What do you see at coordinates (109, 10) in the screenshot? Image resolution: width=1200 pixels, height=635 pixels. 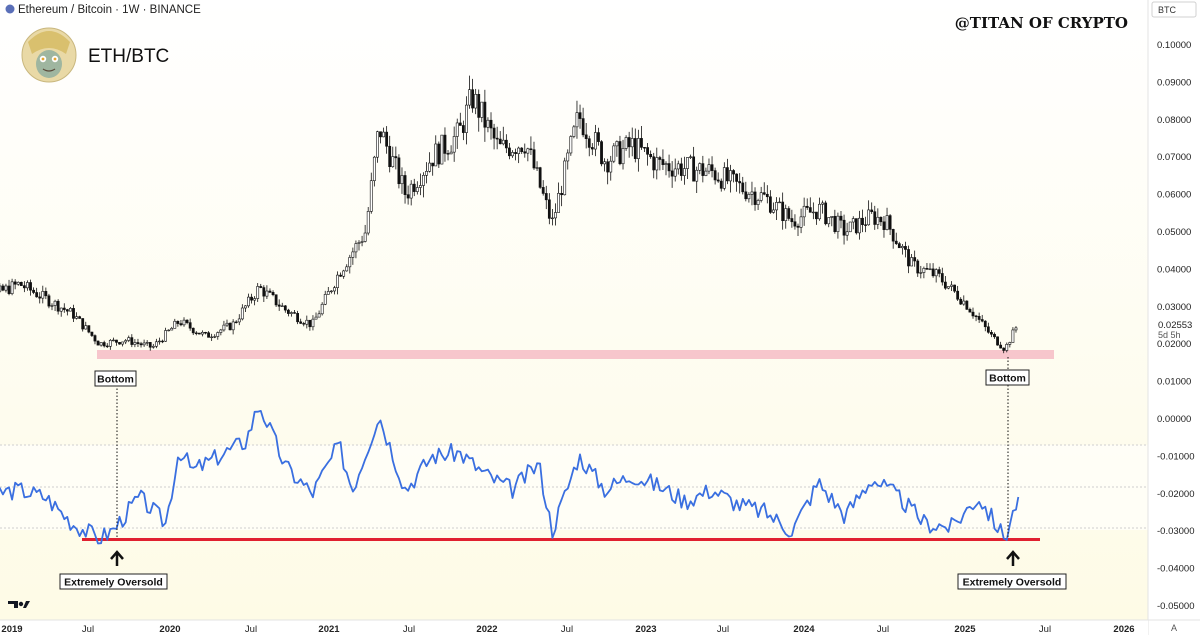 I see `symbol-line: Ethereum / Bitcoin · 1W · BINANCE` at bounding box center [109, 10].